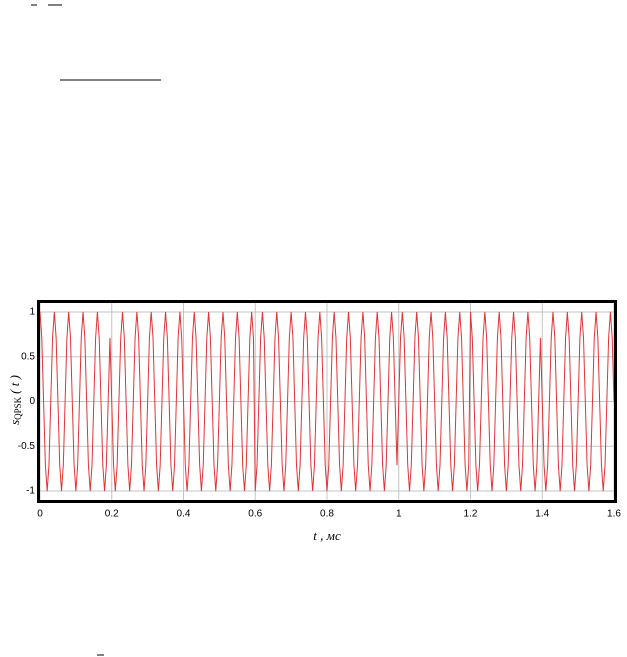  Describe the element at coordinates (32, 401) in the screenshot. I see `y-tick-label: 0` at that location.